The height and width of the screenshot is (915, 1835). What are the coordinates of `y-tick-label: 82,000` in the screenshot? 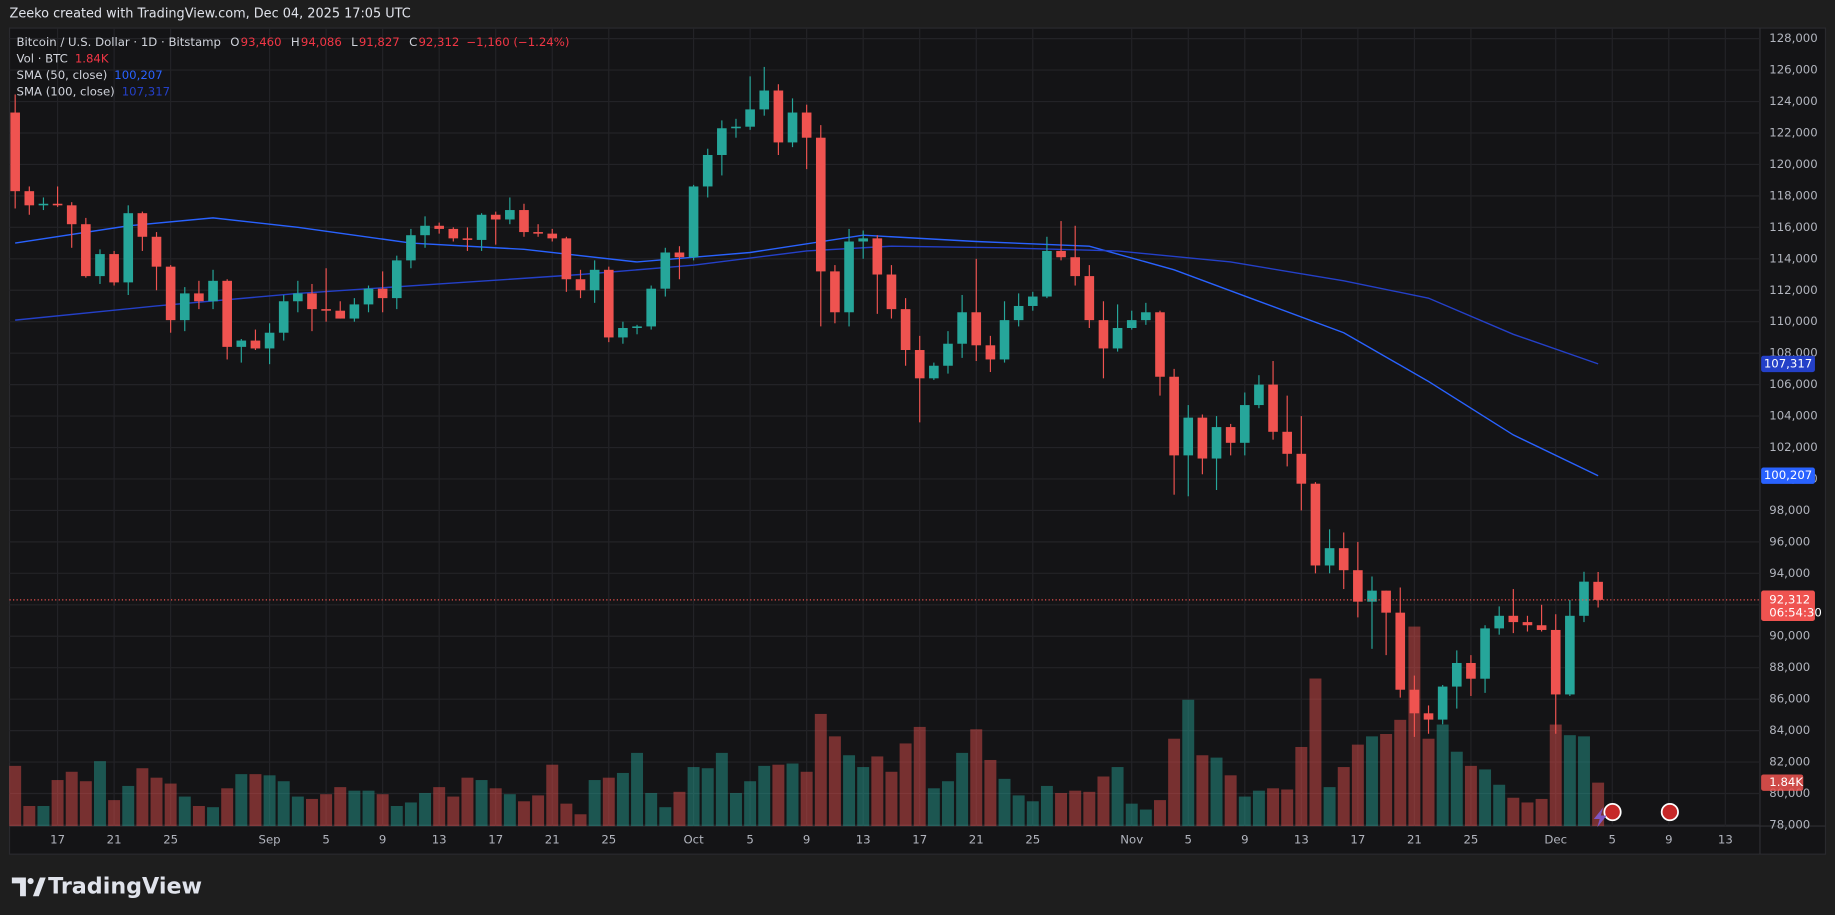 It's located at (1789, 762).